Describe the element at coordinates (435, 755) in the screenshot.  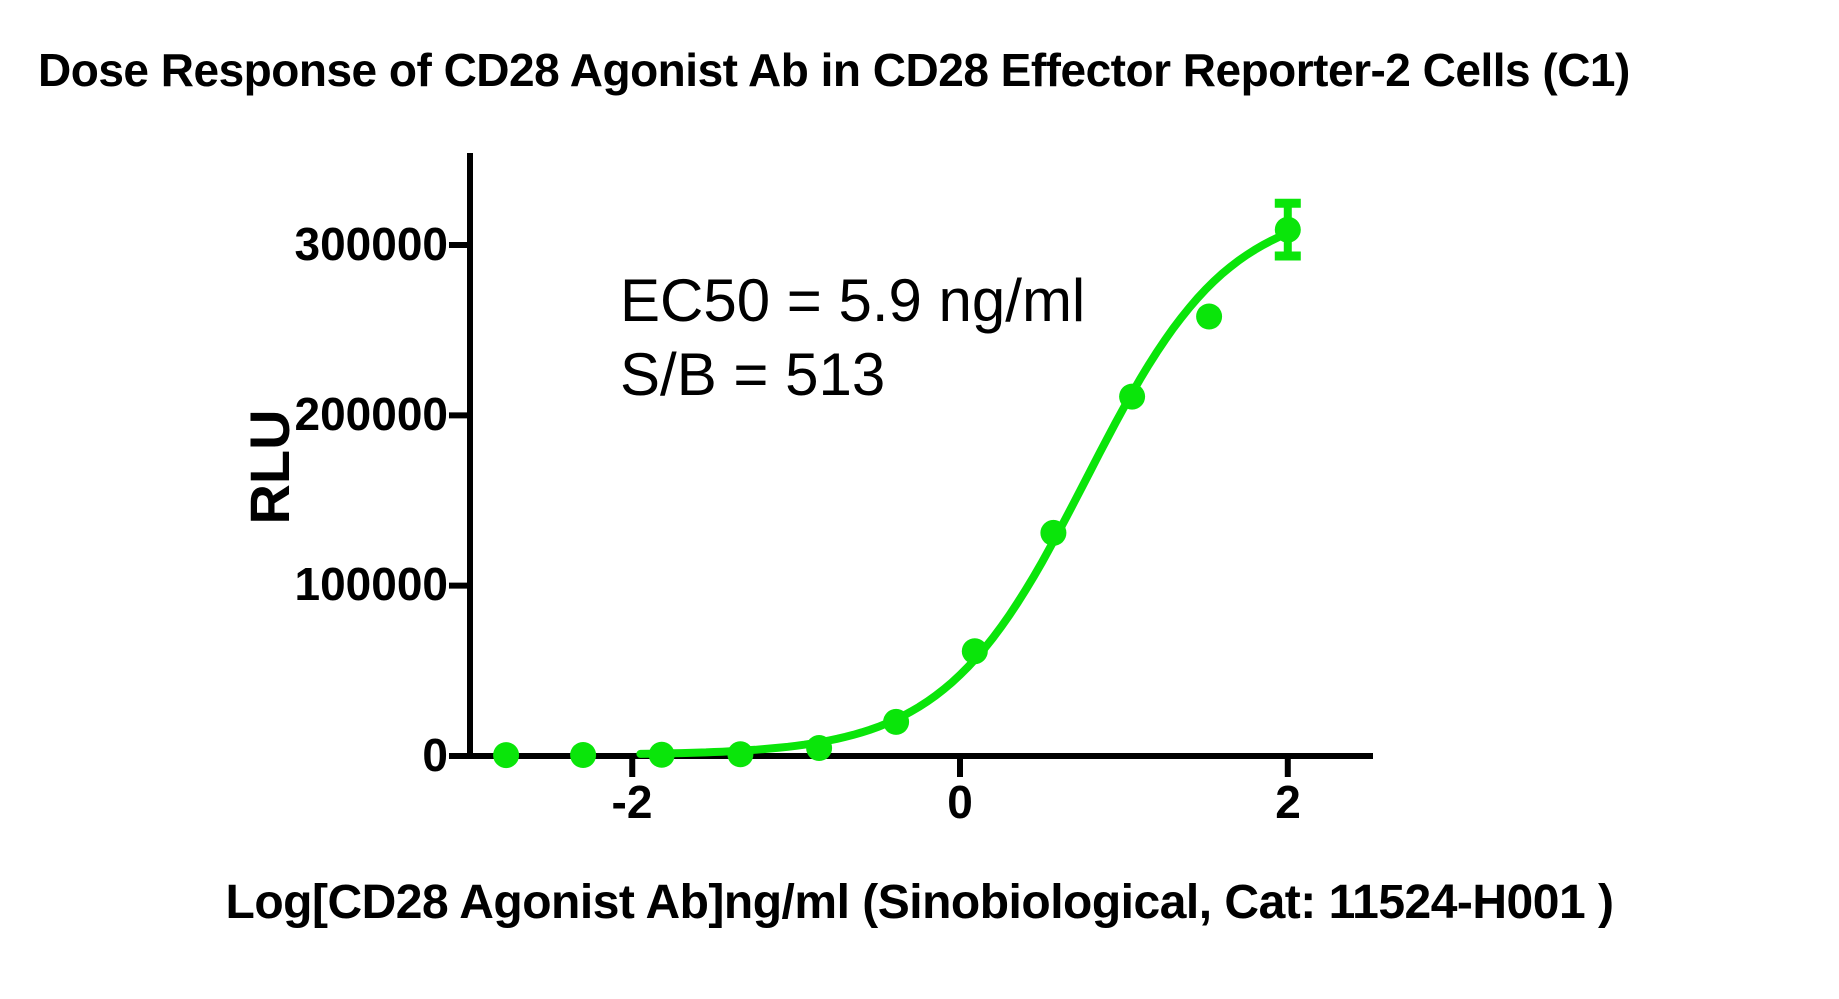
I see `y-tick-label-0: 0` at that location.